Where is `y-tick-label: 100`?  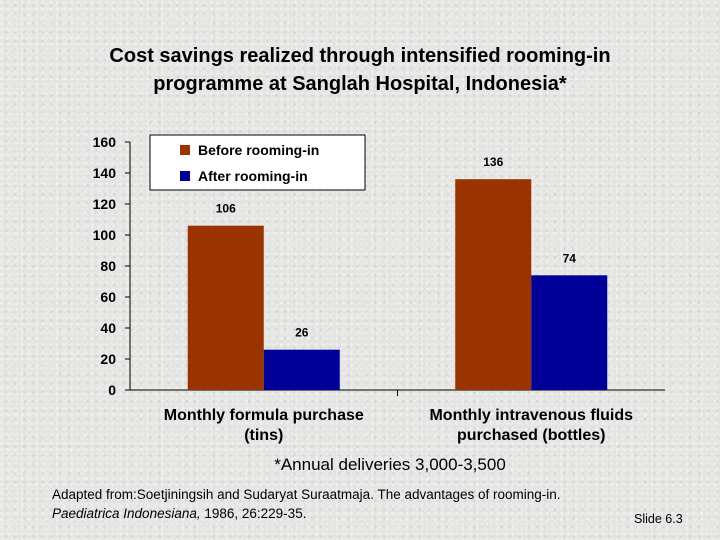
y-tick-label: 100 is located at coordinates (105, 235).